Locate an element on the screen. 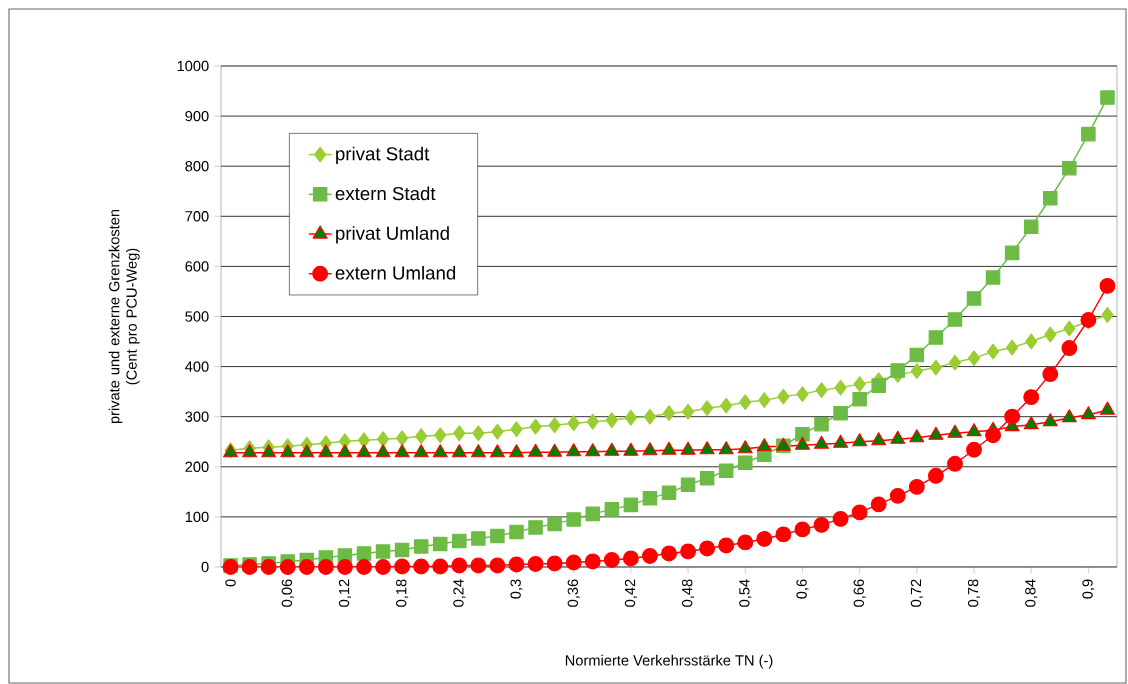 Image resolution: width=1128 pixels, height=684 pixels. y-tick-label: 300 is located at coordinates (197, 416).